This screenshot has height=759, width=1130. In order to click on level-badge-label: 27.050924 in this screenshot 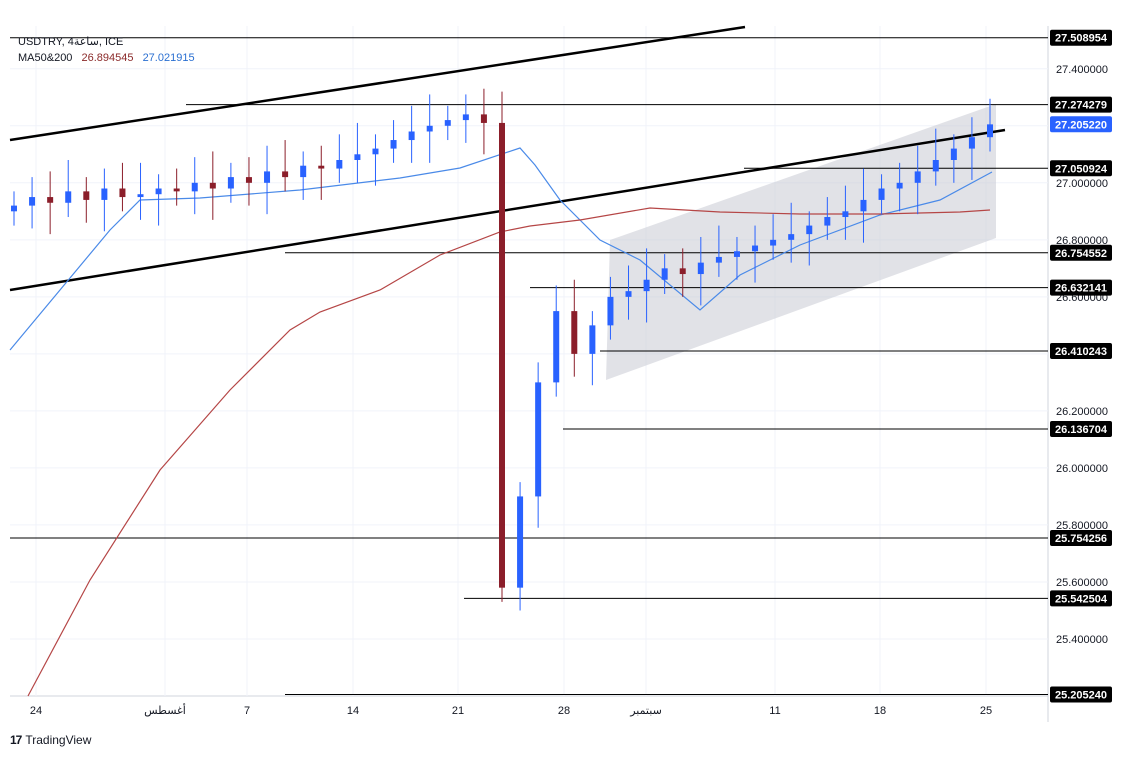, I will do `click(1081, 169)`.